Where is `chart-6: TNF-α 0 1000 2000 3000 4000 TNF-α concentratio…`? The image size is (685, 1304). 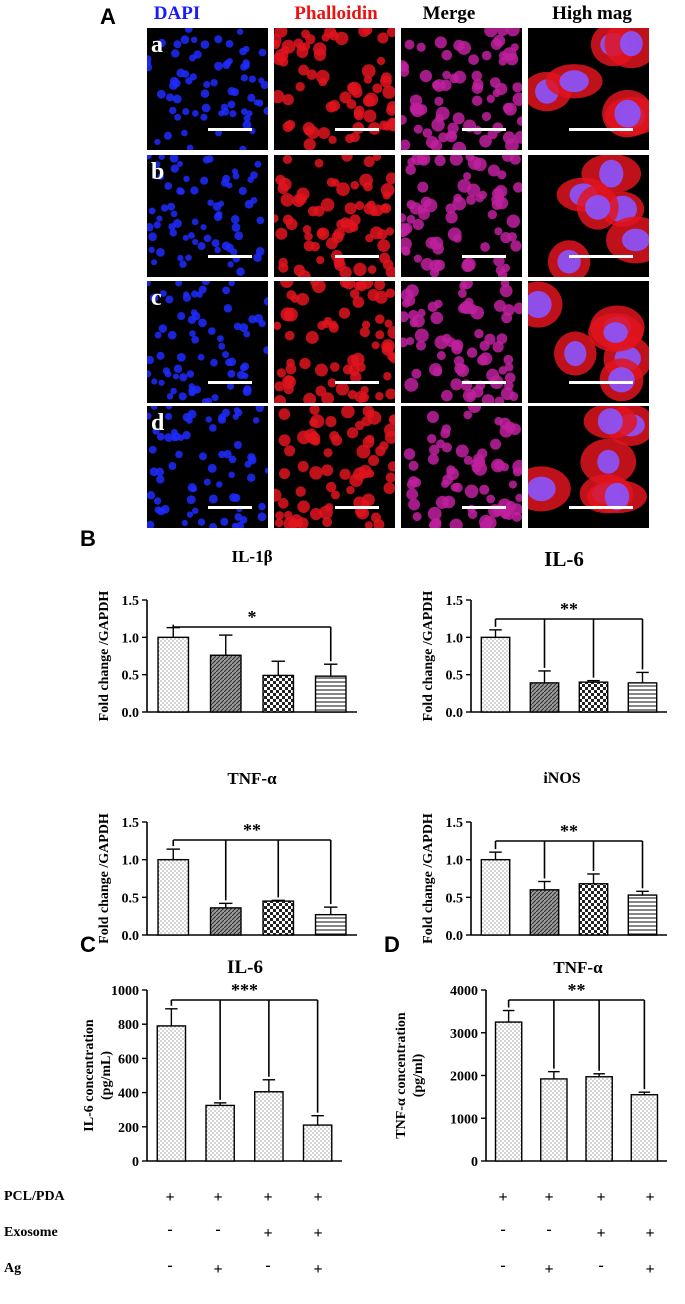
chart-6: TNF-α 0 1000 2000 3000 4000 TNF-α concentratio… is located at coordinates (530, 1064).